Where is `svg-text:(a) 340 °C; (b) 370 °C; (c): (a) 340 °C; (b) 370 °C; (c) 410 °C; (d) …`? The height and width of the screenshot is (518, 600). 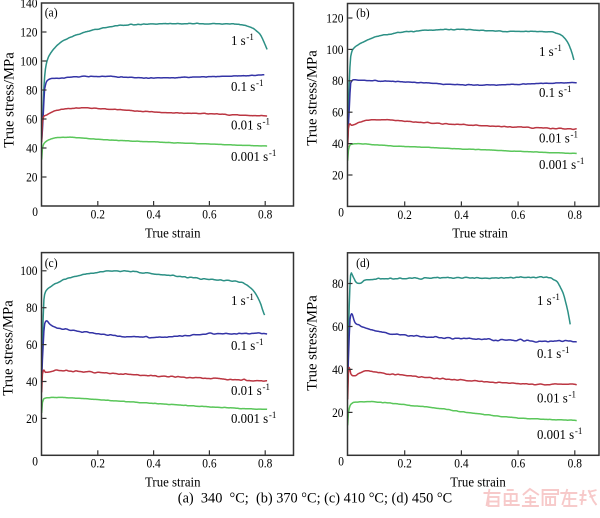
svg-text:(a) 340 °C; (b) 370 °C; (c): (a) 340 °C; (b) 370 °C; (c) 410 °C; (d) … is located at coordinates (315, 499).